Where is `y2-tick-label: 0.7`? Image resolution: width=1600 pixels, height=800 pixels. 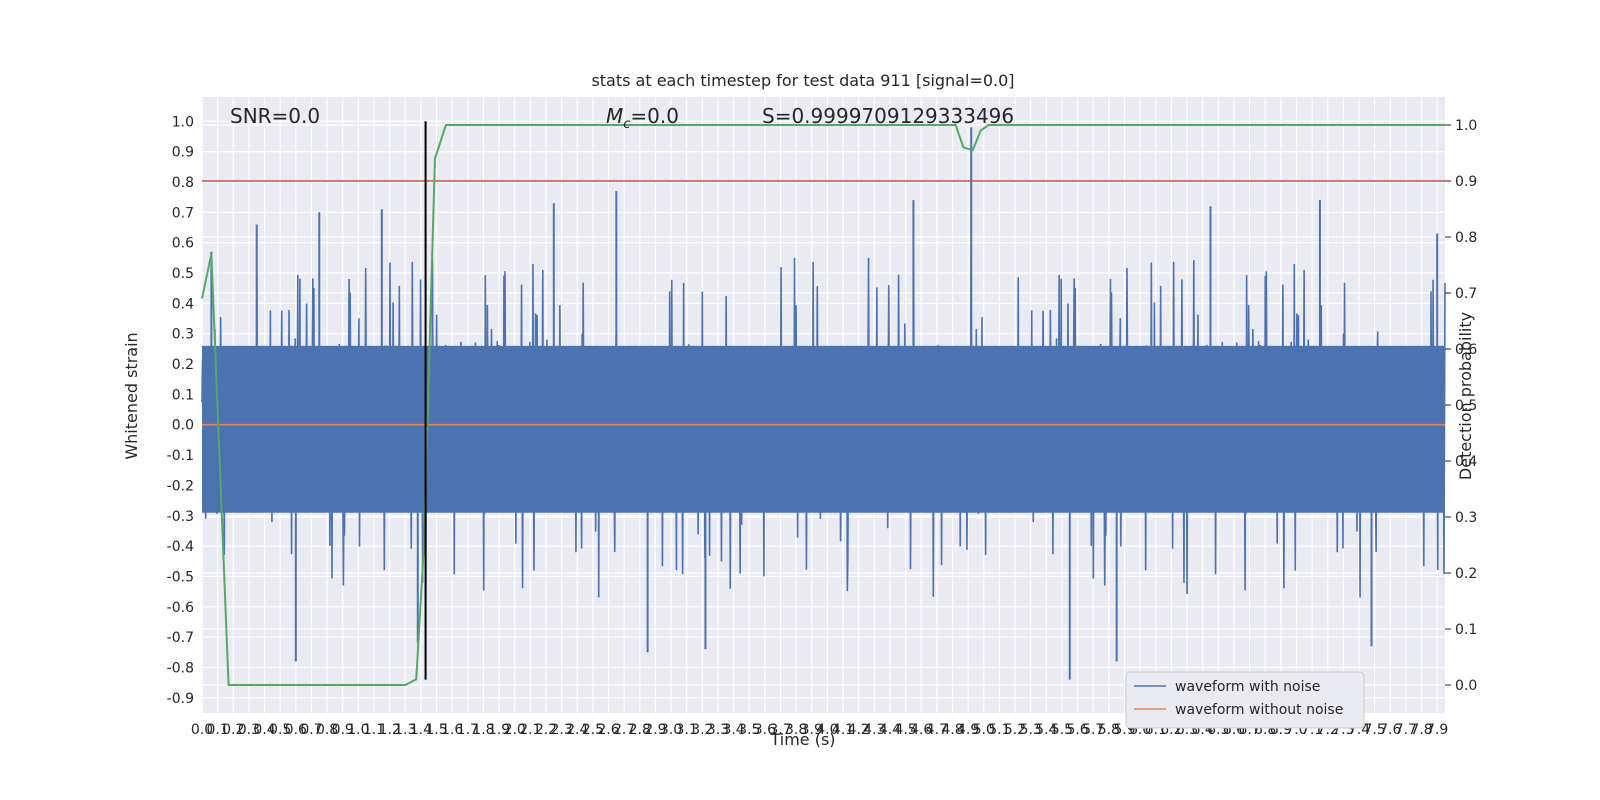 y2-tick-label: 0.7 is located at coordinates (1466, 294).